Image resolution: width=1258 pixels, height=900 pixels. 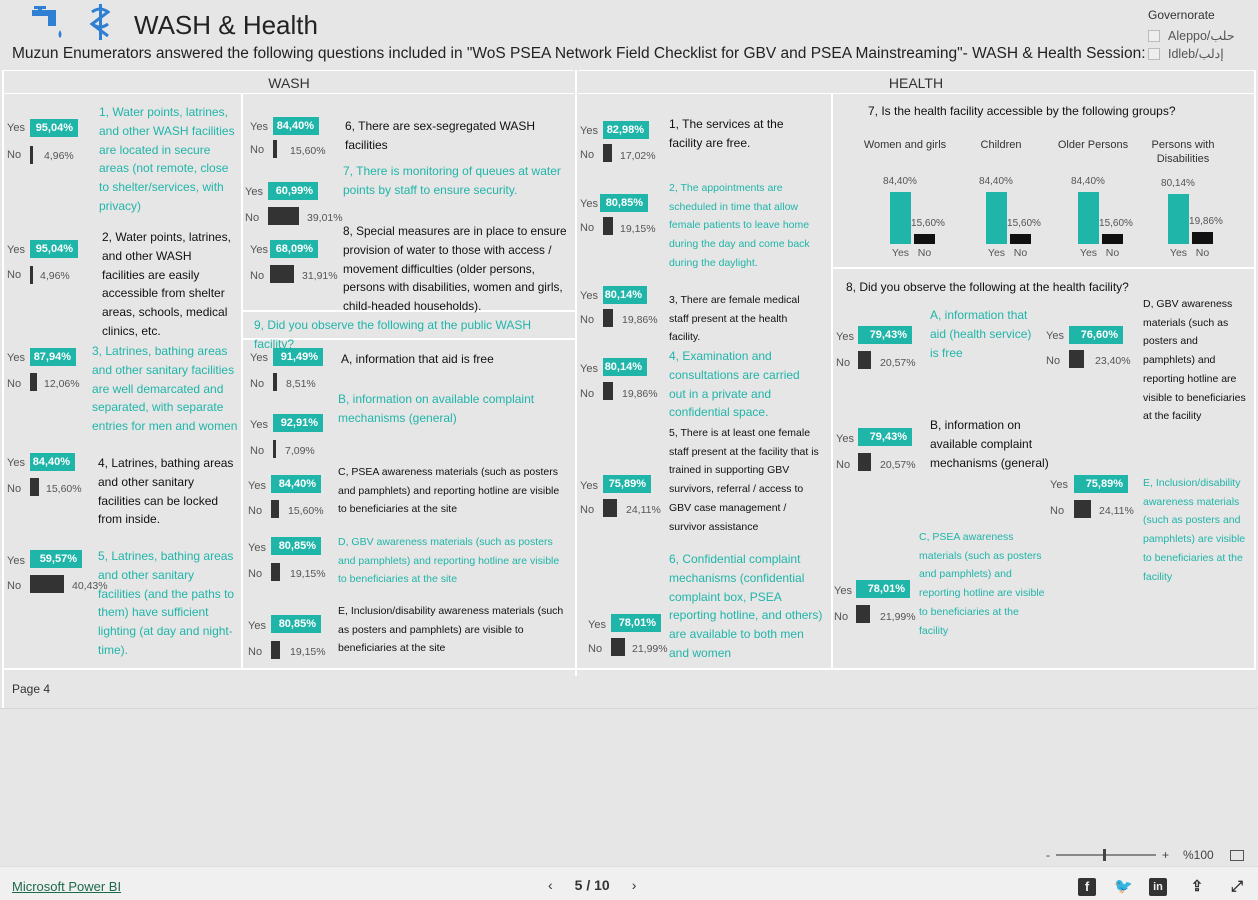 I want to click on next-page-icon: ›, so click(x=634, y=885).